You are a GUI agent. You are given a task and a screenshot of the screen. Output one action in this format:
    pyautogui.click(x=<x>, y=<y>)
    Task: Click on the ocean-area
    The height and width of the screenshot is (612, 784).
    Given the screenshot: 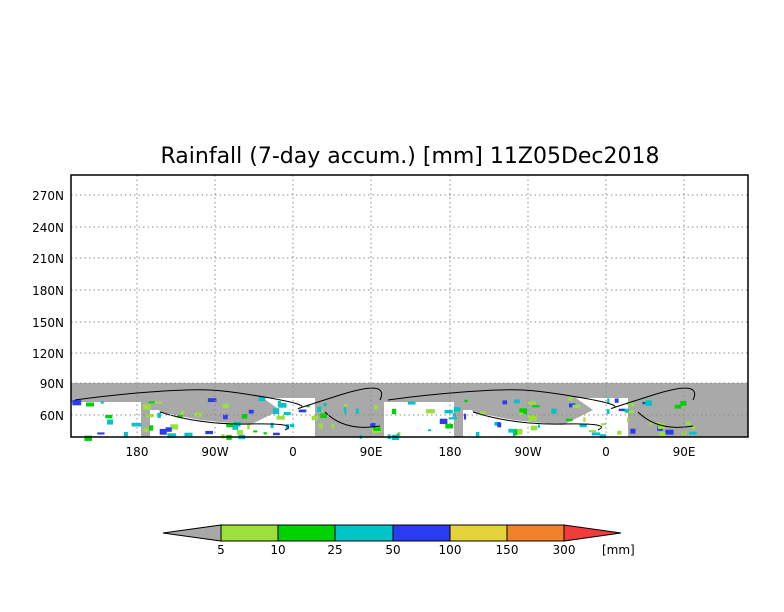 What is the action you would take?
    pyautogui.click(x=106, y=419)
    